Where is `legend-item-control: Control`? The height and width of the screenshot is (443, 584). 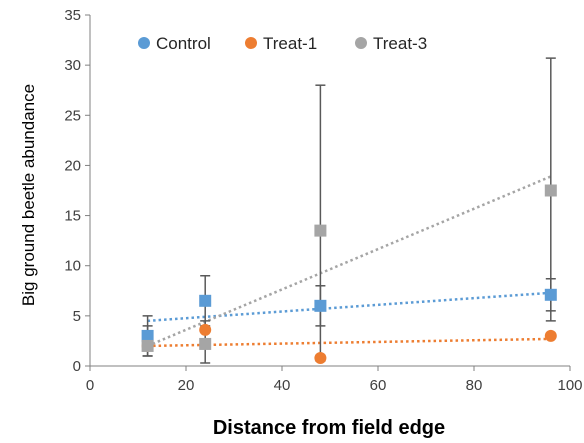 legend-item-control: Control is located at coordinates (174, 43).